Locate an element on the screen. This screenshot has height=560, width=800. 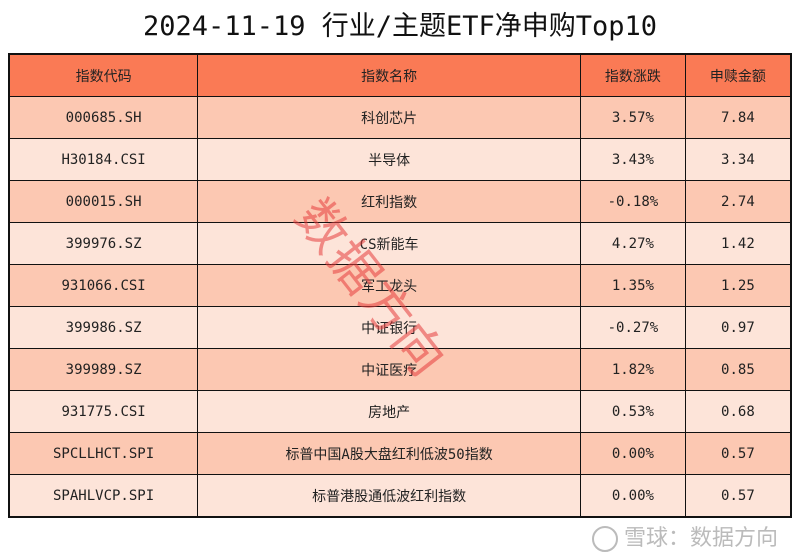
table-row: 000015.SH 红利指数 -0.18% 2.74 is located at coordinates (400, 201).